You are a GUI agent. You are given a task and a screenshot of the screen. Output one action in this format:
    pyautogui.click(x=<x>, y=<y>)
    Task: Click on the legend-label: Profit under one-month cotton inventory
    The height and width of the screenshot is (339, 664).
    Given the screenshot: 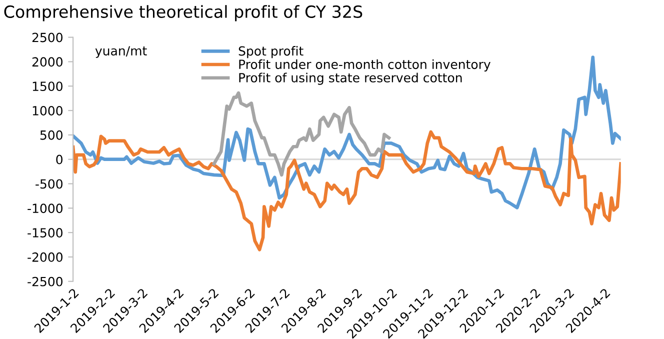 What is the action you would take?
    pyautogui.click(x=364, y=65)
    